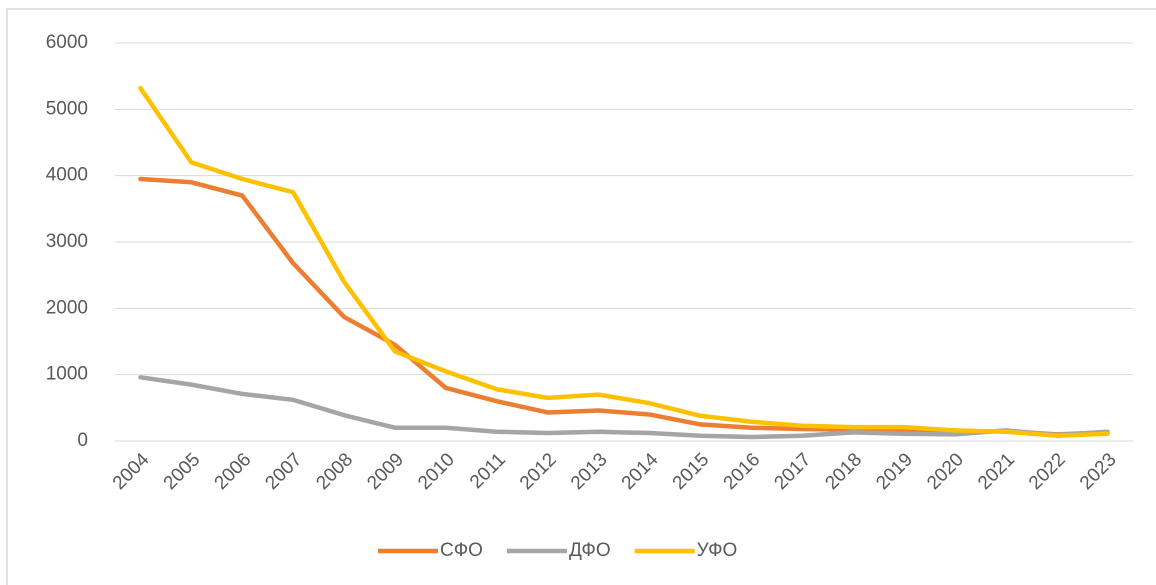 The width and height of the screenshot is (1156, 585). I want to click on x-tick-label: 2015, so click(691, 471).